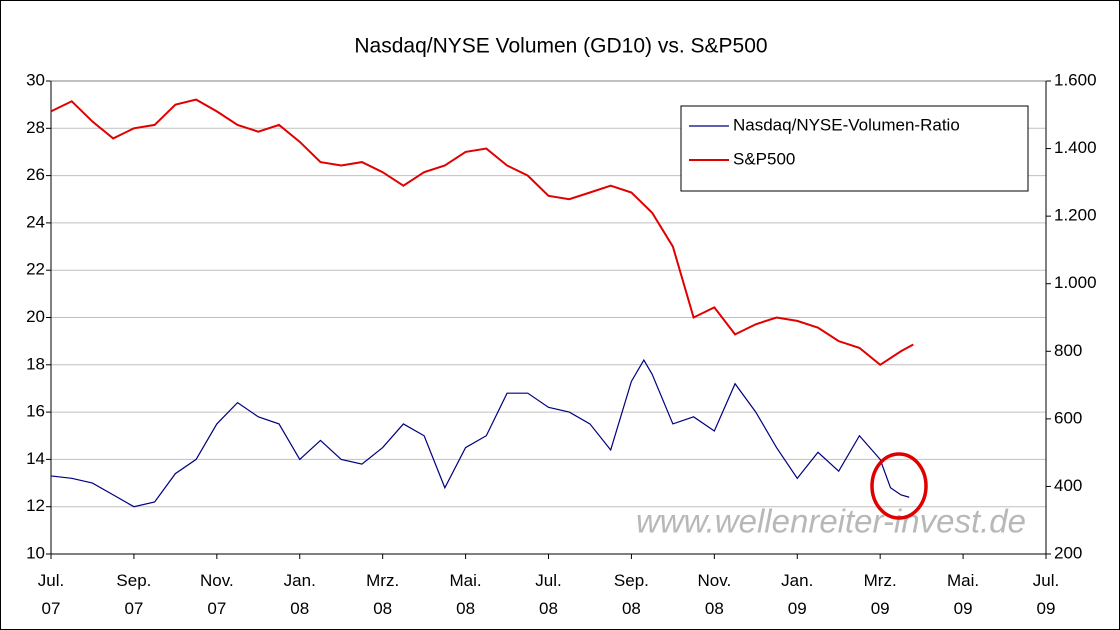 The image size is (1120, 630). I want to click on y2-tick-label: 400, so click(1068, 485).